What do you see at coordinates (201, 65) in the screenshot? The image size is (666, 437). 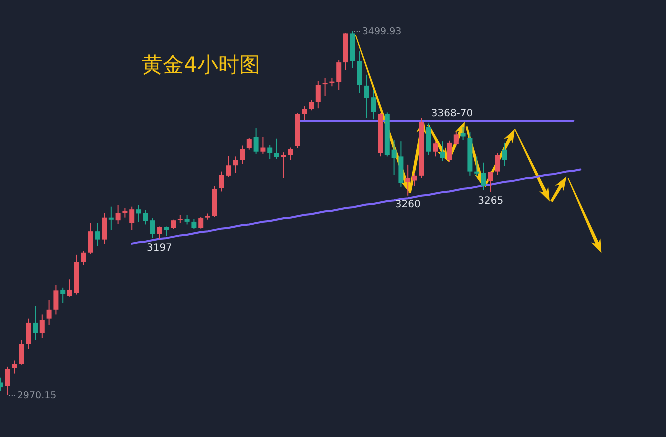 I see `text: 黄金4小时图` at bounding box center [201, 65].